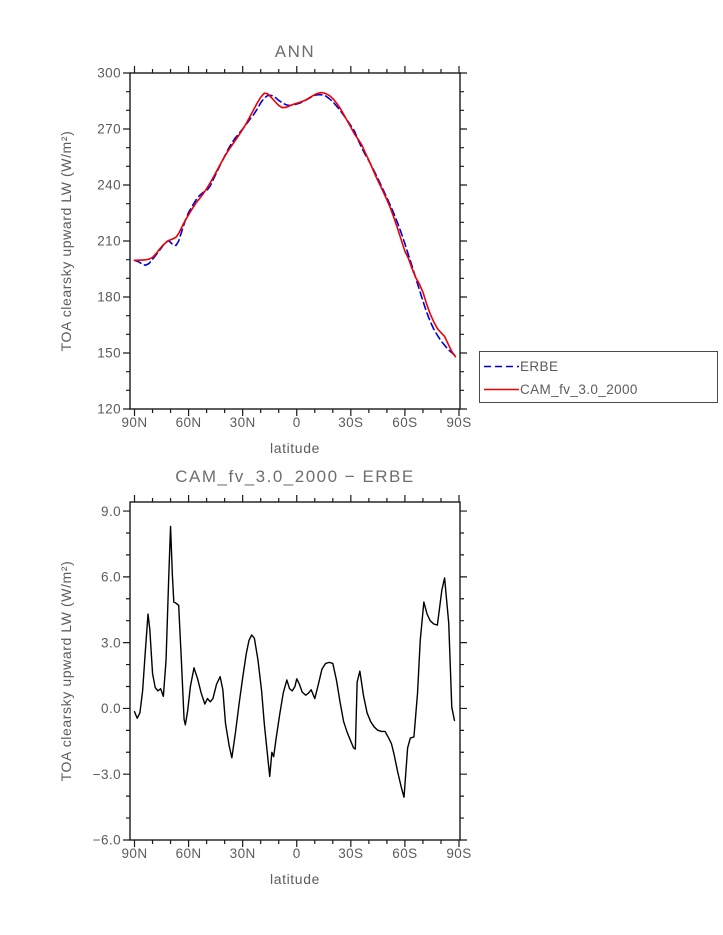  I want to click on y-tick-label: 210, so click(109, 241).